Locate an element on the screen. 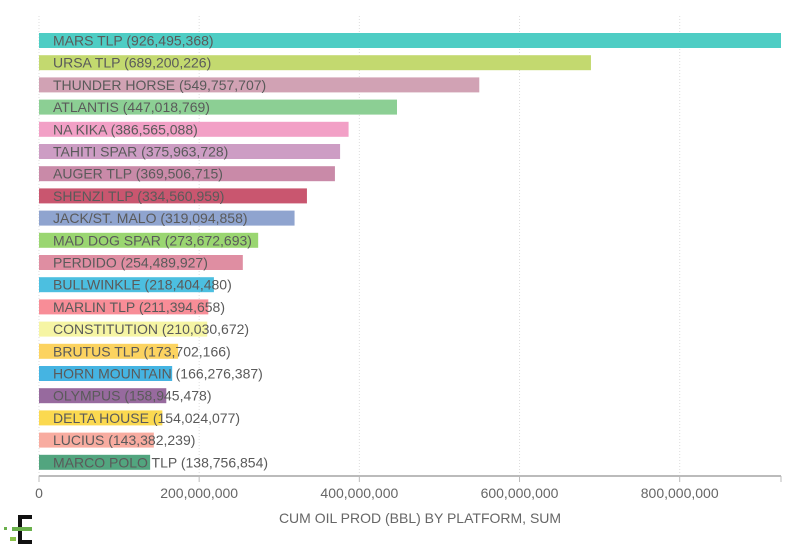  bar-label: HORN MOUNTAIN (166,276,387) is located at coordinates (158, 374).